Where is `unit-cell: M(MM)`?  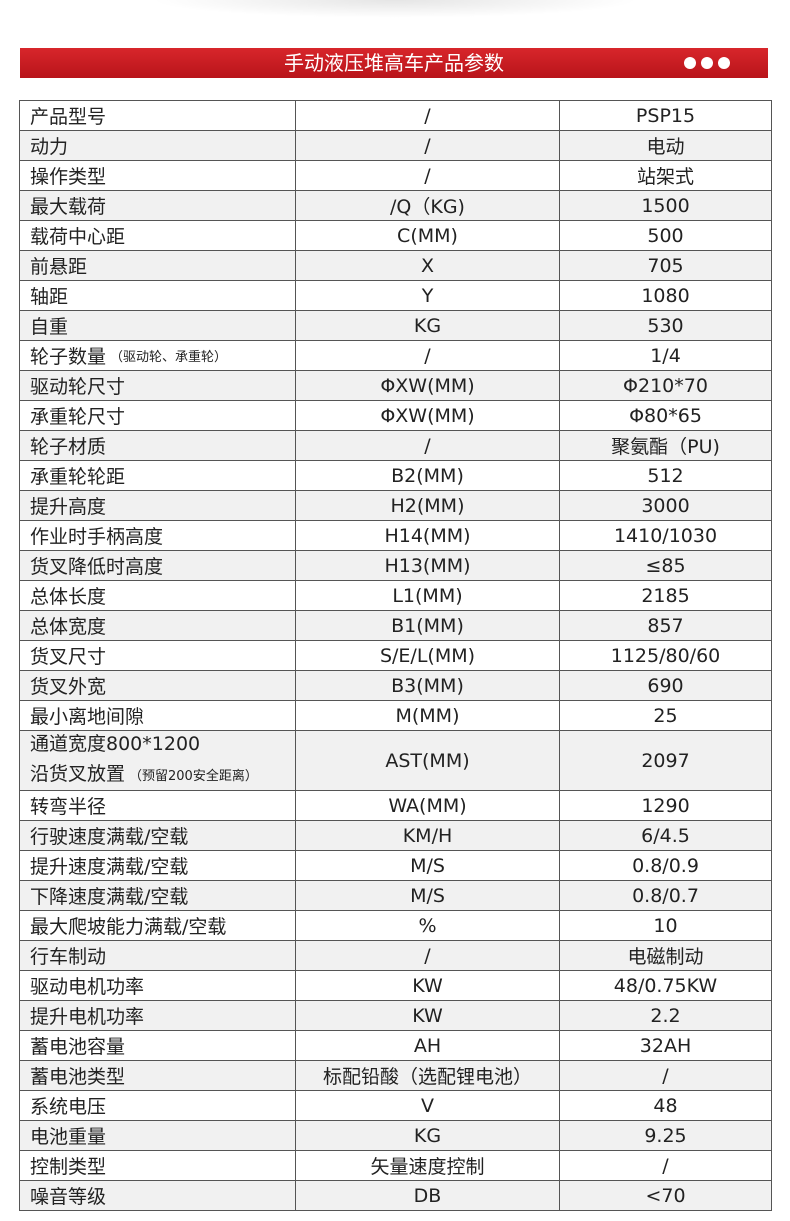
unit-cell: M(MM) is located at coordinates (428, 716).